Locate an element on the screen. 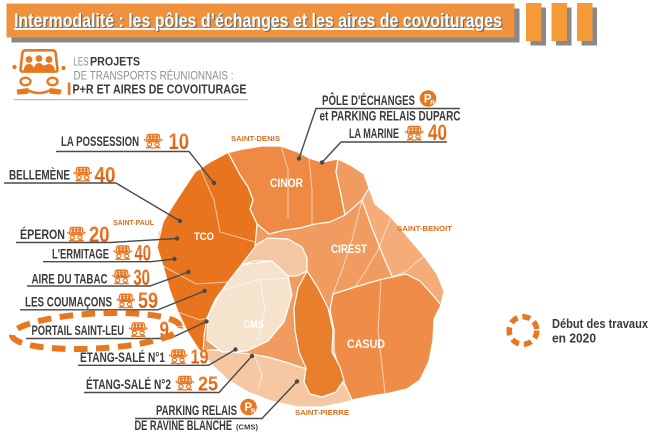 This screenshot has height=434, width=665. svg-text: 59 is located at coordinates (148, 300).